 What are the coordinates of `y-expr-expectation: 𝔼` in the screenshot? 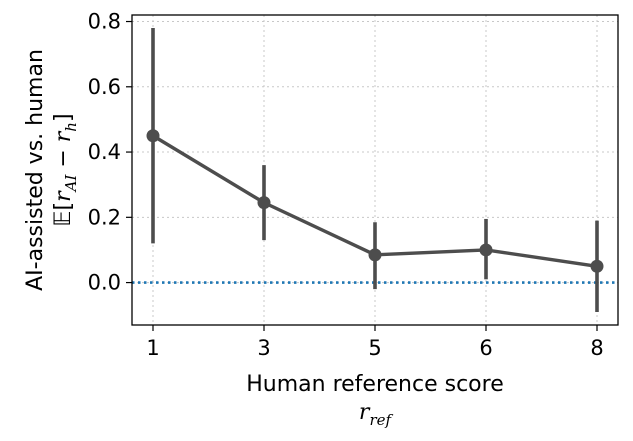 It's located at (63, 219).